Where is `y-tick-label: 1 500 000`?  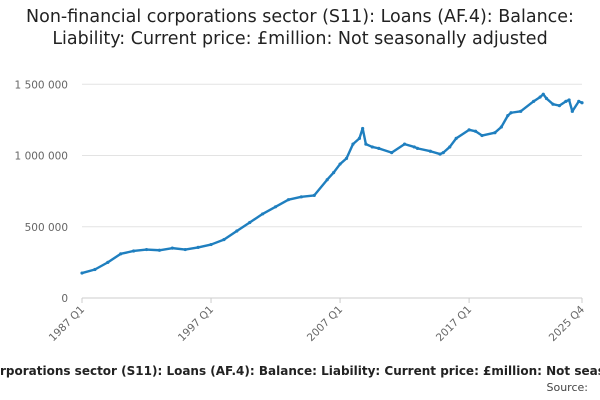
y-tick-label: 1 500 000 is located at coordinates (41, 85).